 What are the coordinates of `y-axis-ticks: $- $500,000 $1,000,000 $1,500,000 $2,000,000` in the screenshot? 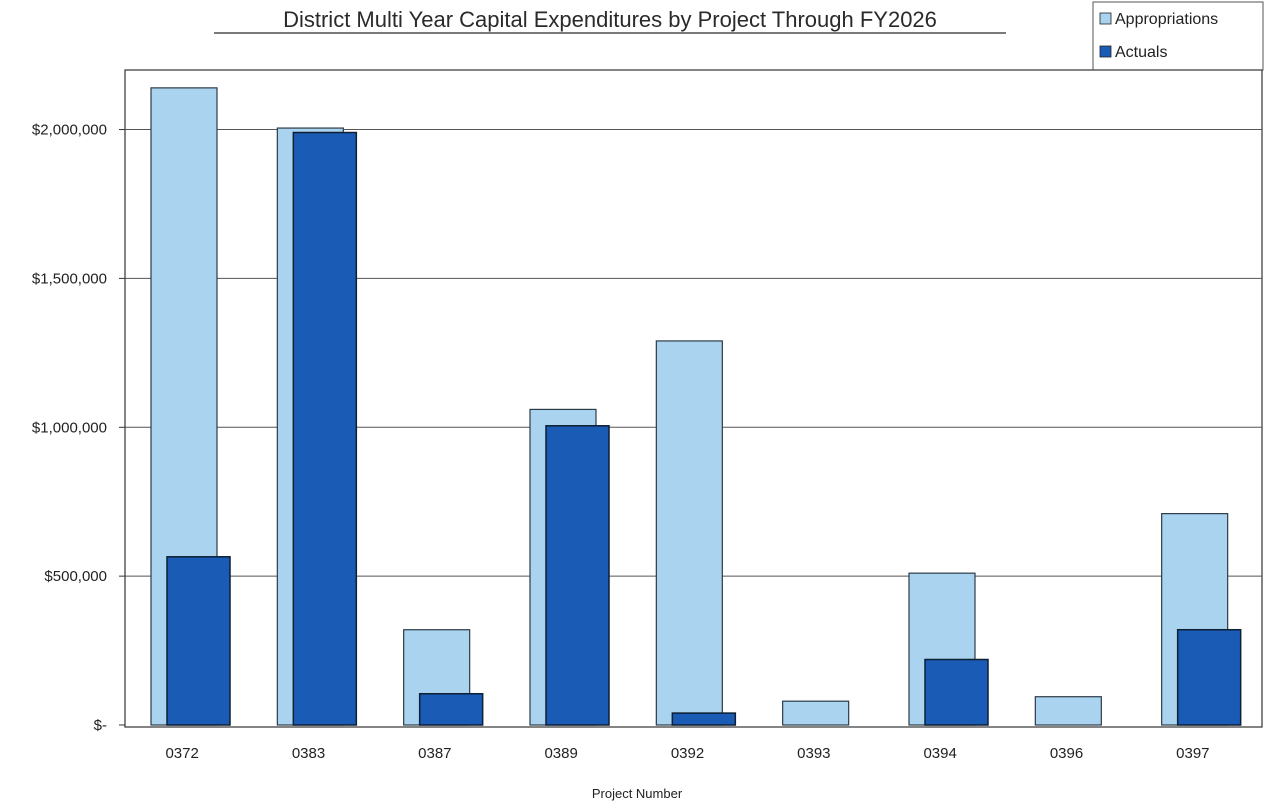 It's located at (78, 428).